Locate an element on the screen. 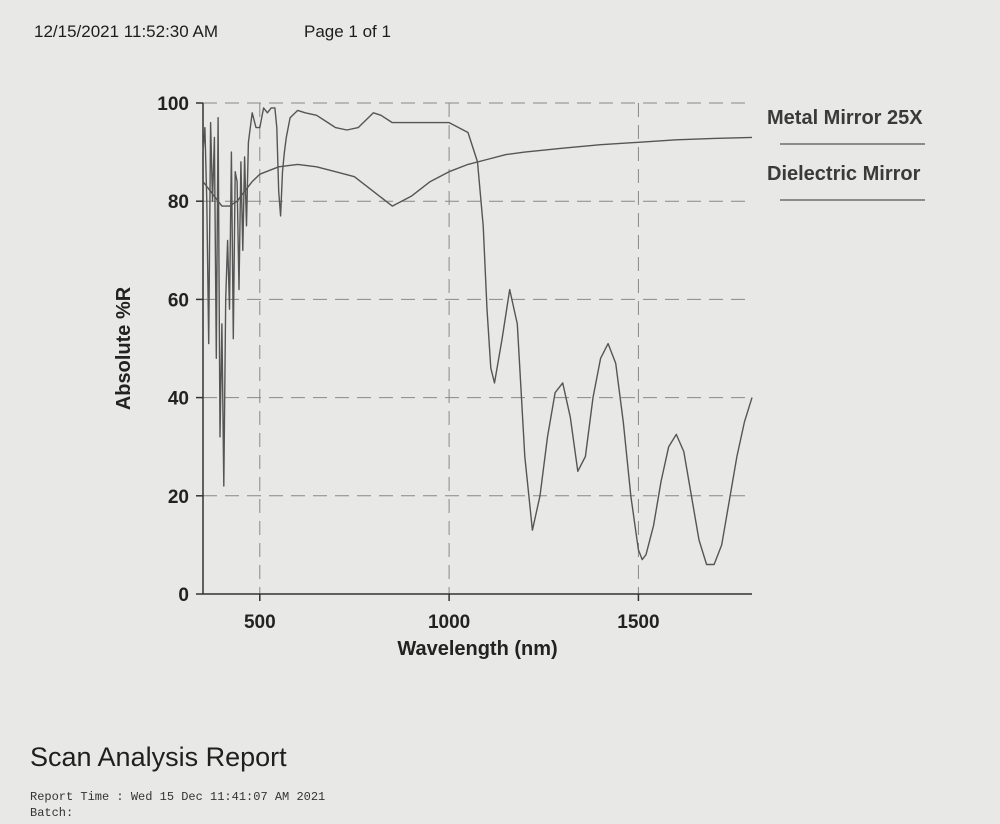  report-batch-line: Batch: is located at coordinates (52, 813).